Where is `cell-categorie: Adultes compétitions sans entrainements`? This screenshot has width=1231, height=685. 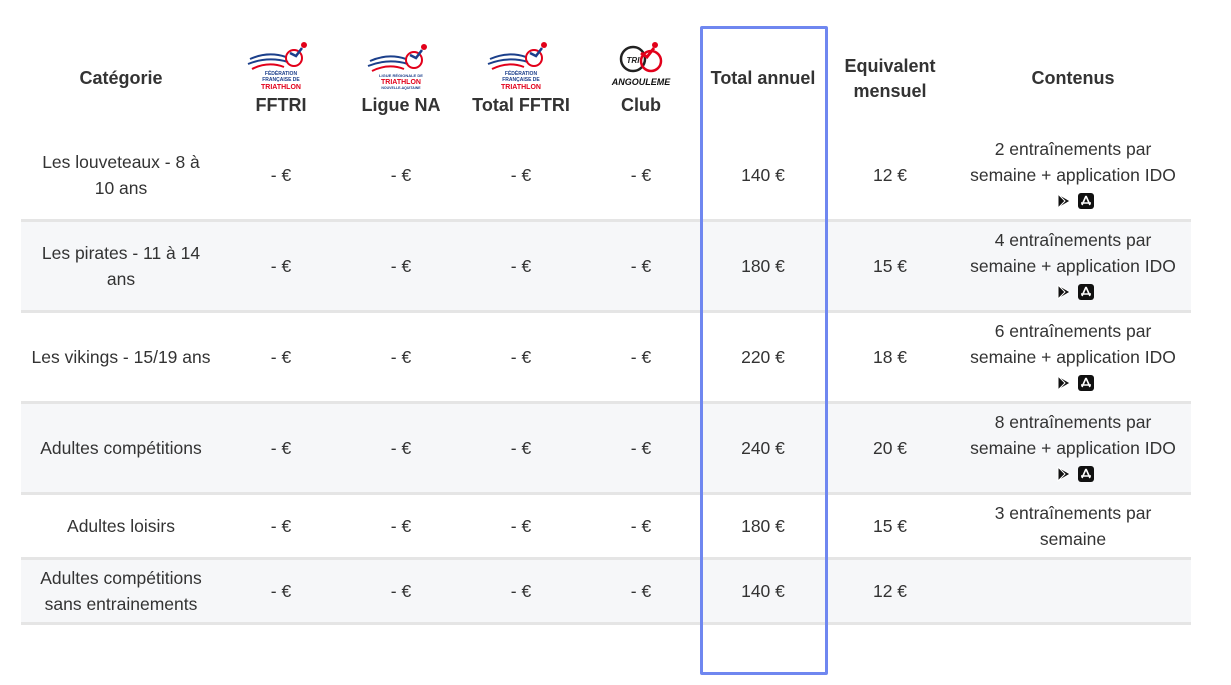 cell-categorie: Adultes compétitions sans entrainements is located at coordinates (121, 591).